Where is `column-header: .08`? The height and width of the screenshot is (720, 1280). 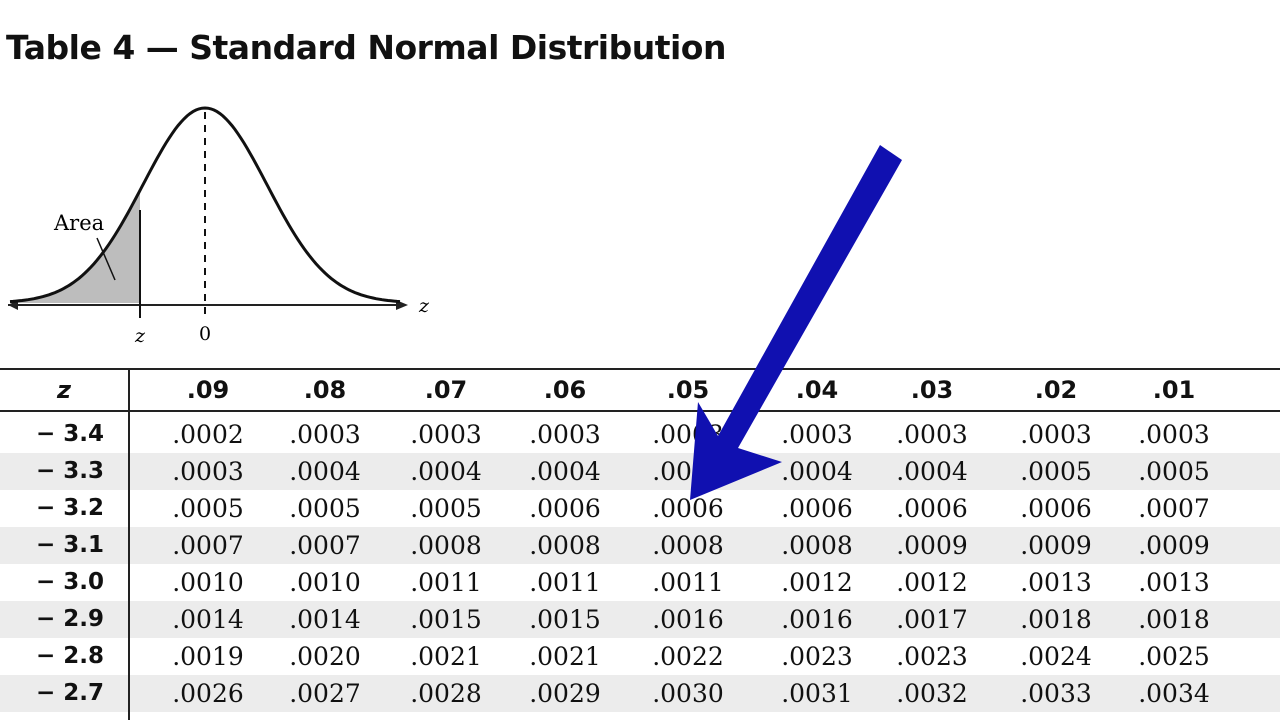
column-header: .08 is located at coordinates (325, 390).